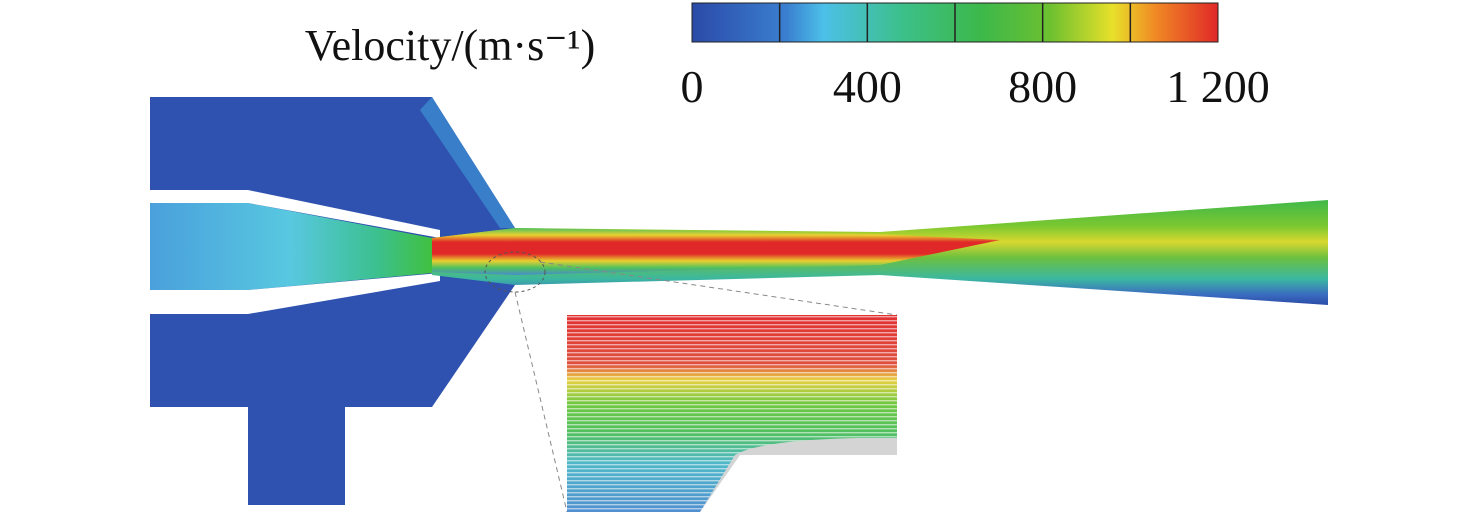 Image resolution: width=1476 pixels, height=515 pixels. I want to click on zoom-inset, so click(691, 382).